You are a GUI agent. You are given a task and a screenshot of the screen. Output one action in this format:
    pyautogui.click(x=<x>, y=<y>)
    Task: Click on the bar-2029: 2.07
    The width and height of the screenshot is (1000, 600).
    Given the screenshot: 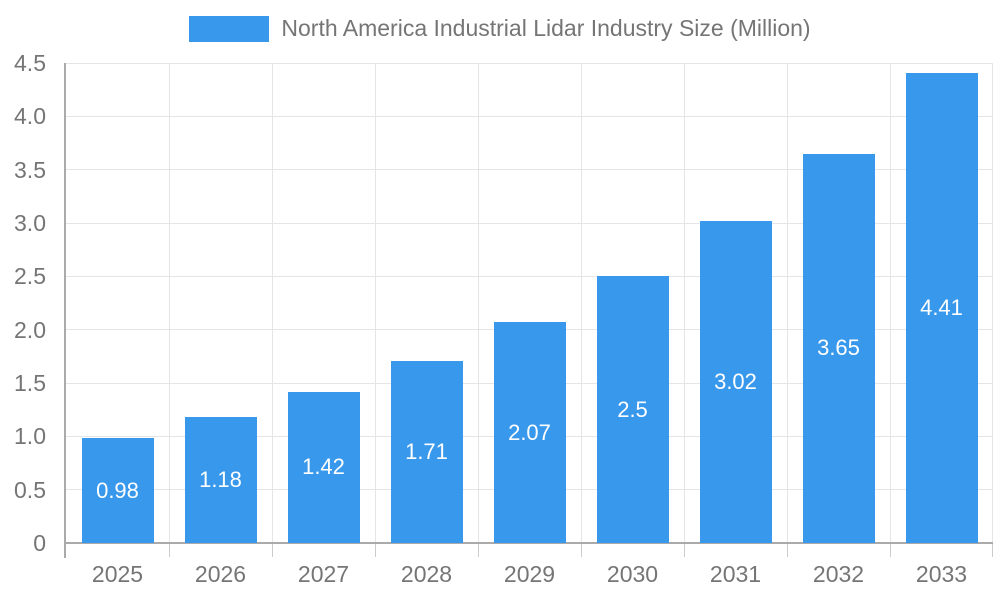 What is the action you would take?
    pyautogui.click(x=529, y=432)
    